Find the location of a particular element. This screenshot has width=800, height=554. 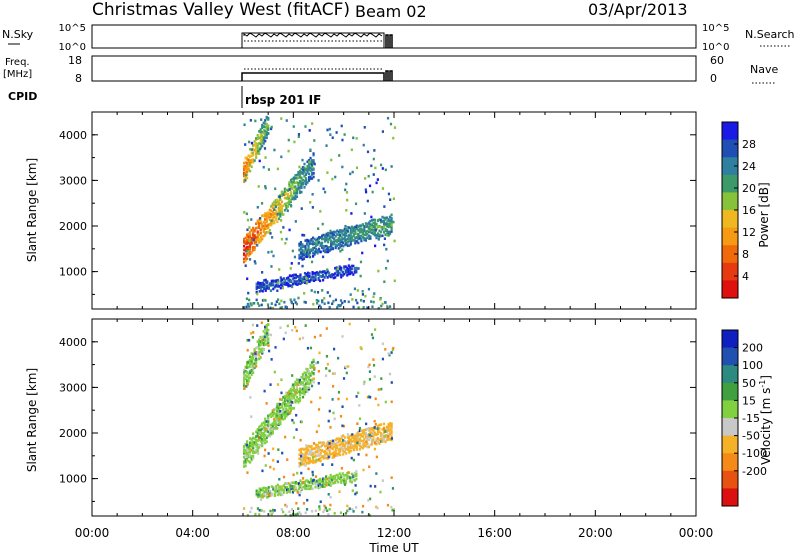

nsky-tick-bottom: 10^0 is located at coordinates (72, 47).